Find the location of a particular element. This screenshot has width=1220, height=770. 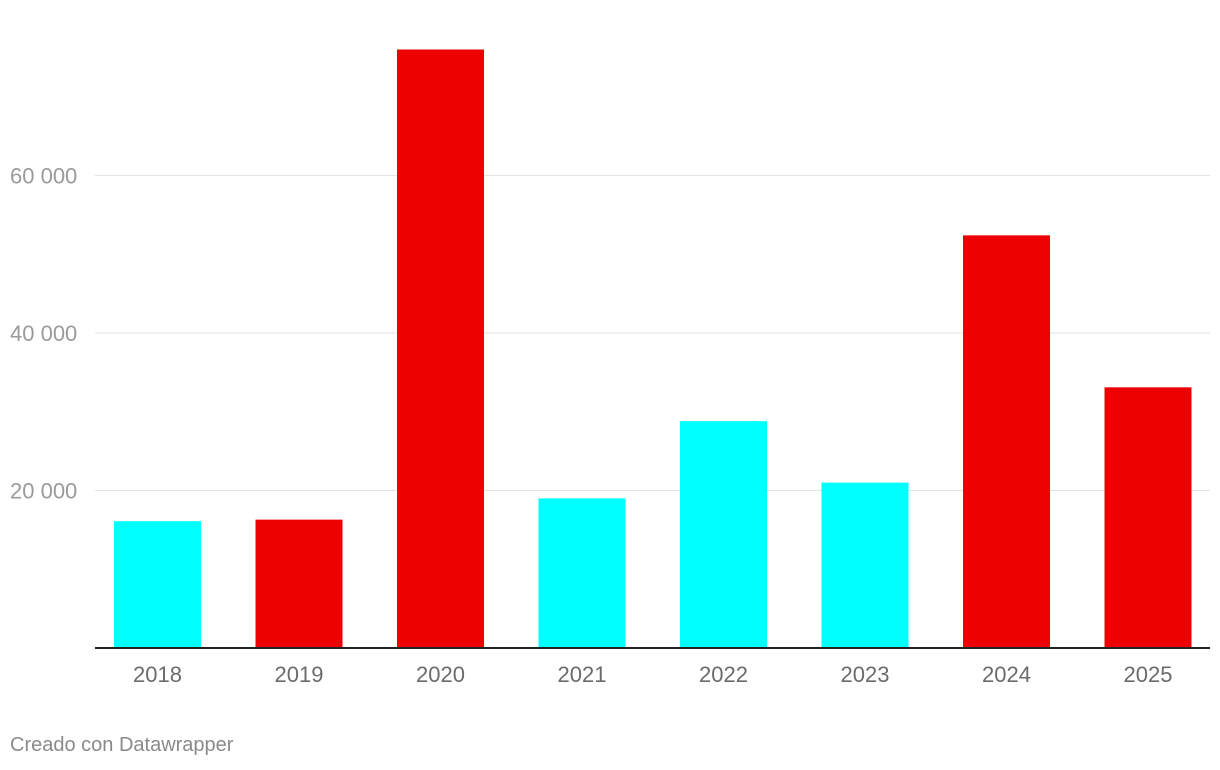

x-tick-label: 2022 is located at coordinates (723, 674).